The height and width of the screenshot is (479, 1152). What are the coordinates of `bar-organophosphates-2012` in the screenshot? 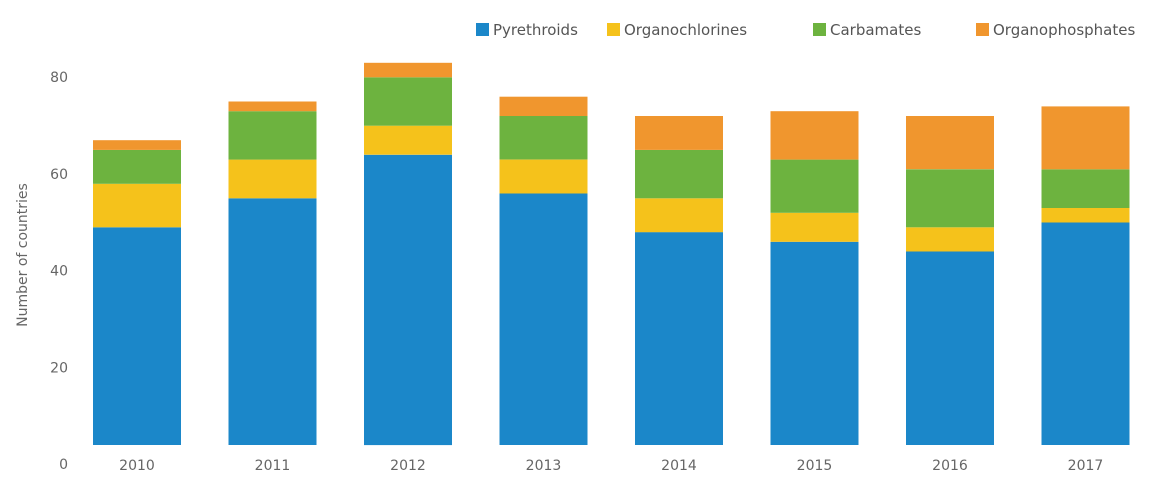 It's located at (408, 70).